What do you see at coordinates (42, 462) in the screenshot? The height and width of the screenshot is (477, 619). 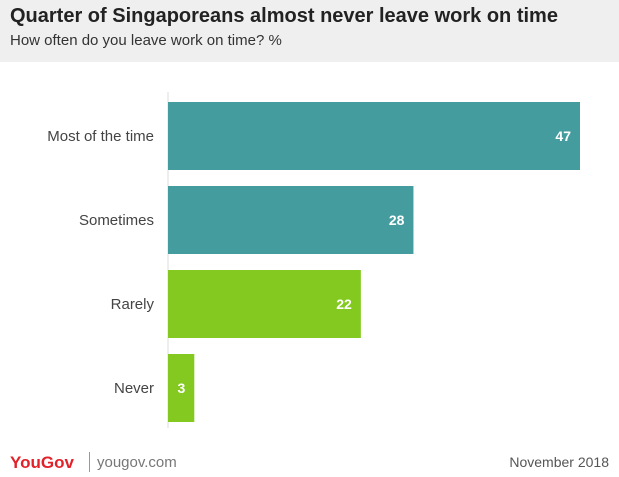 I see `yougov-logo: YouGov` at bounding box center [42, 462].